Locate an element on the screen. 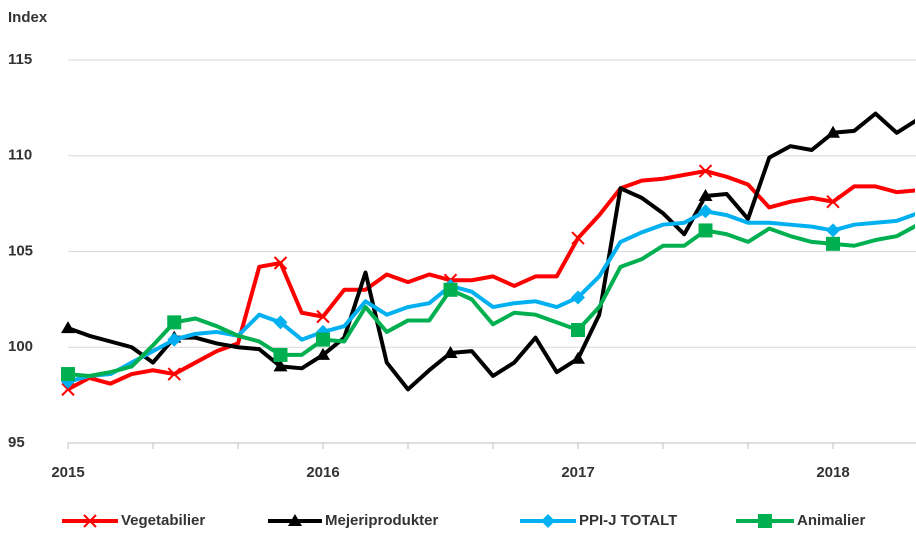  legend-label: Animalier is located at coordinates (831, 520).